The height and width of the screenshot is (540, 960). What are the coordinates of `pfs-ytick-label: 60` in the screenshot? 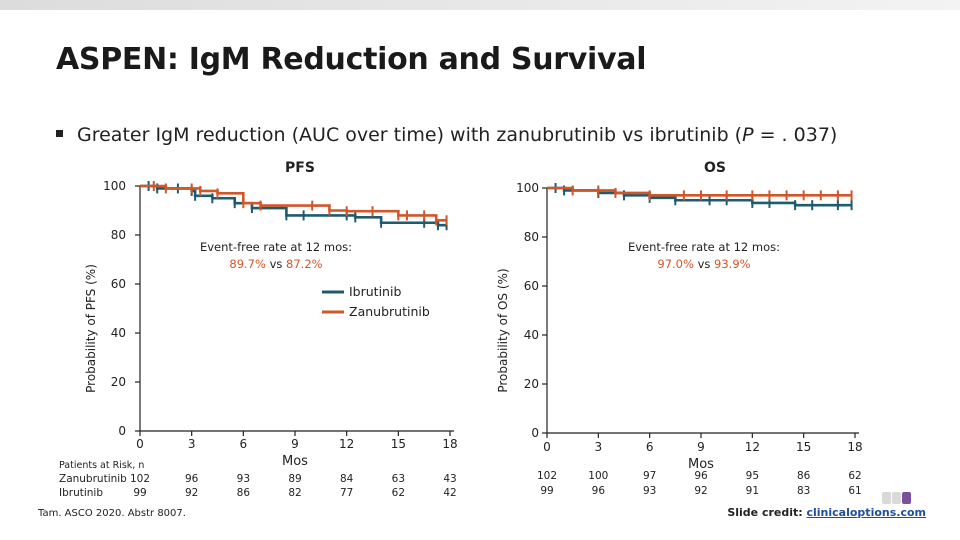 It's located at (118, 284).